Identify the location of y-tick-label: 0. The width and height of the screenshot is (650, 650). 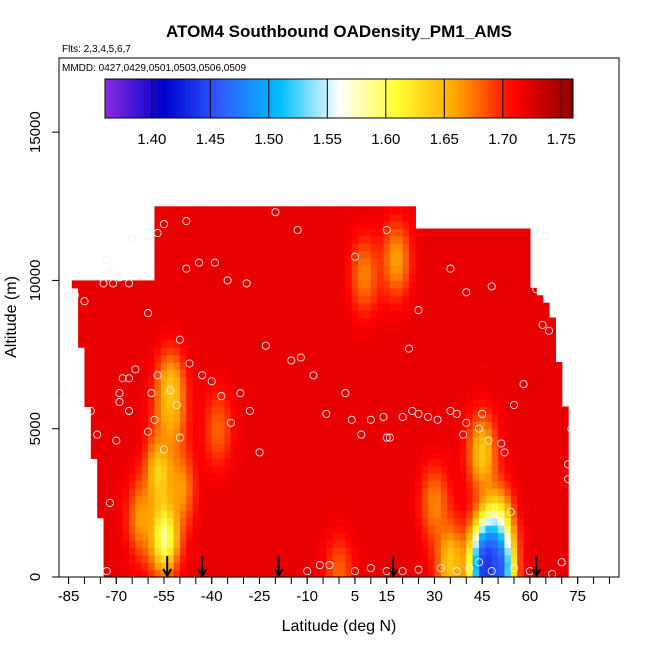
(35, 577).